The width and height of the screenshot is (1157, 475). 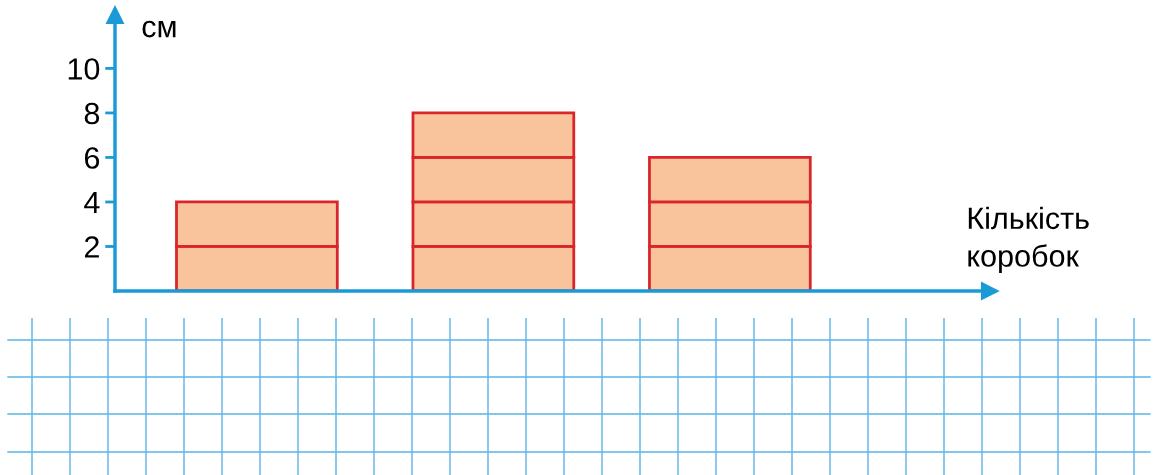 I want to click on y-tick-label: 4, so click(x=92, y=203).